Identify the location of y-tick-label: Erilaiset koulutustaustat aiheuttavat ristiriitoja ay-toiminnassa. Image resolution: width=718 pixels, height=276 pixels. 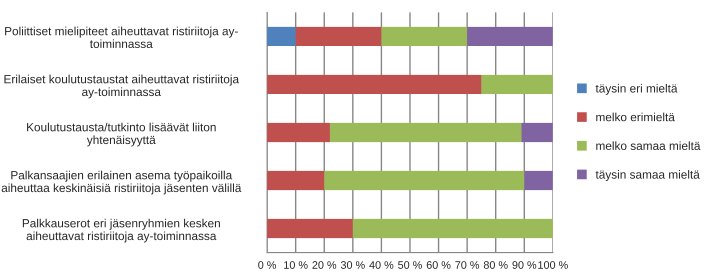
(122, 86).